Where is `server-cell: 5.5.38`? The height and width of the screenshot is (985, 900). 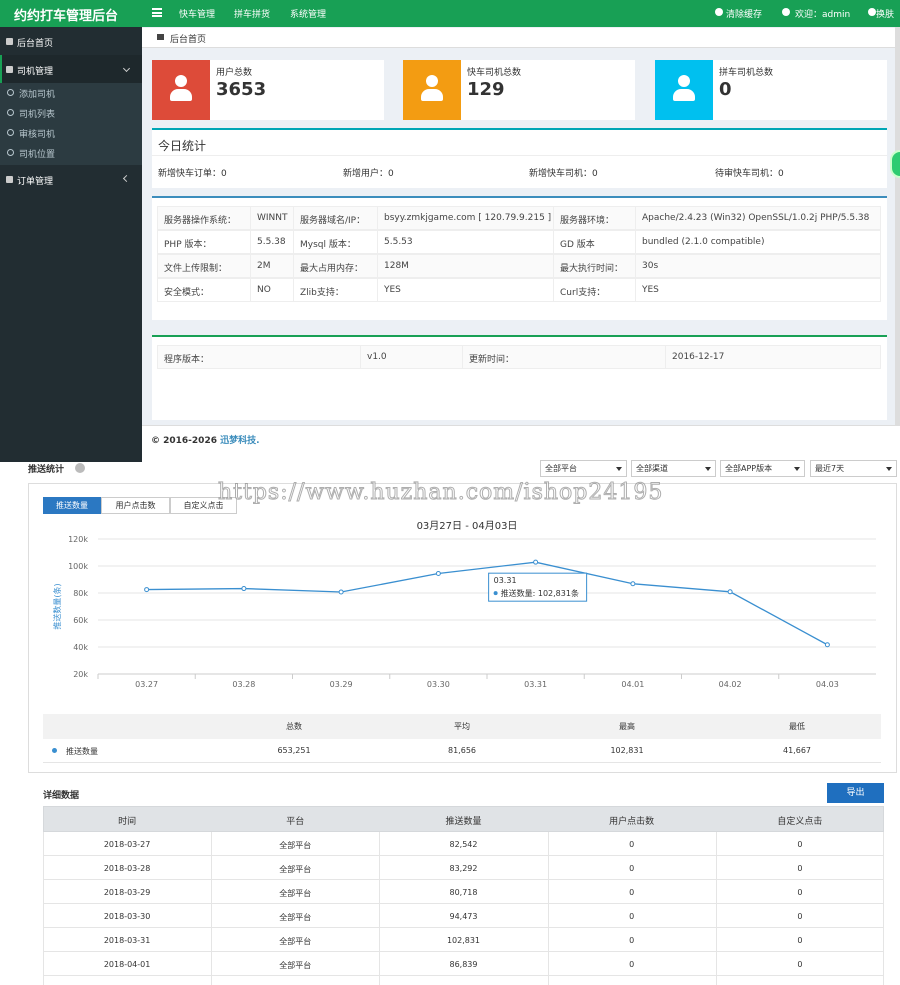
server-cell: 5.5.38 is located at coordinates (271, 242).